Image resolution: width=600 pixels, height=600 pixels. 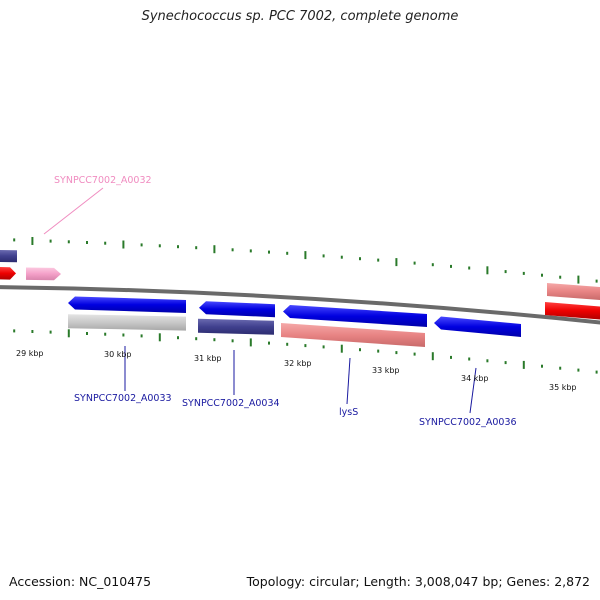 What do you see at coordinates (348, 381) in the screenshot?
I see `leader-line-lysS` at bounding box center [348, 381].